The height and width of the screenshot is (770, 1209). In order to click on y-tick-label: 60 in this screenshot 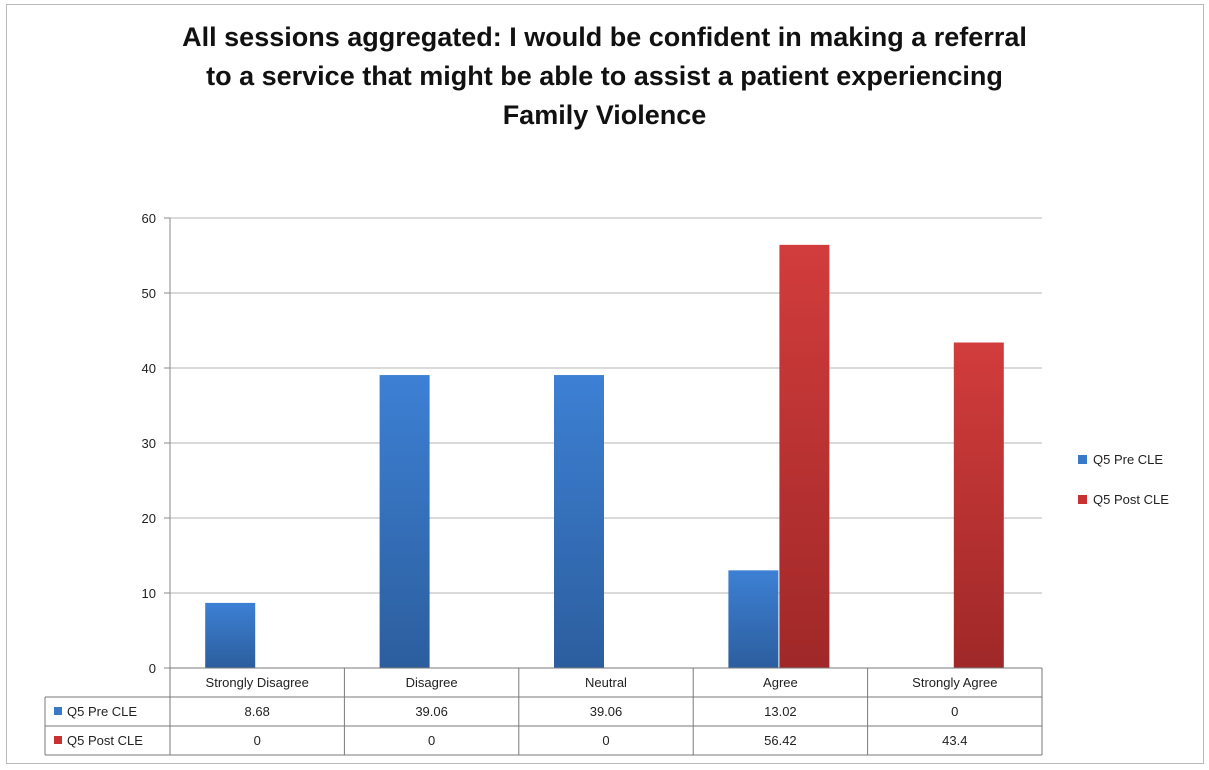, I will do `click(149, 218)`.